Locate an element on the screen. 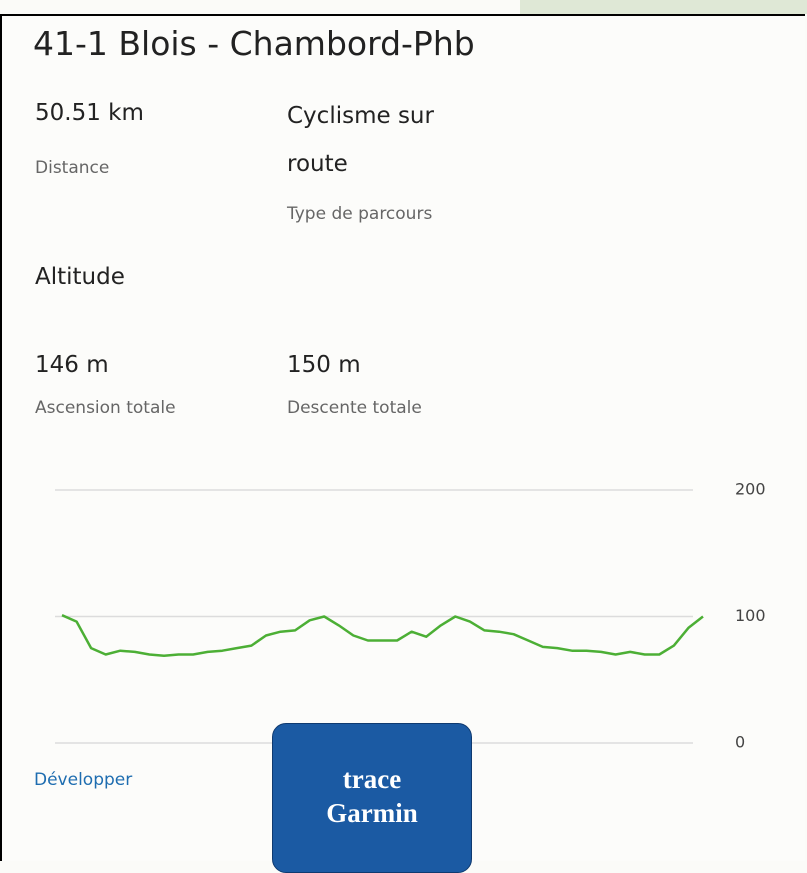 The height and width of the screenshot is (873, 807). stat-value: 146 m is located at coordinates (72, 365).